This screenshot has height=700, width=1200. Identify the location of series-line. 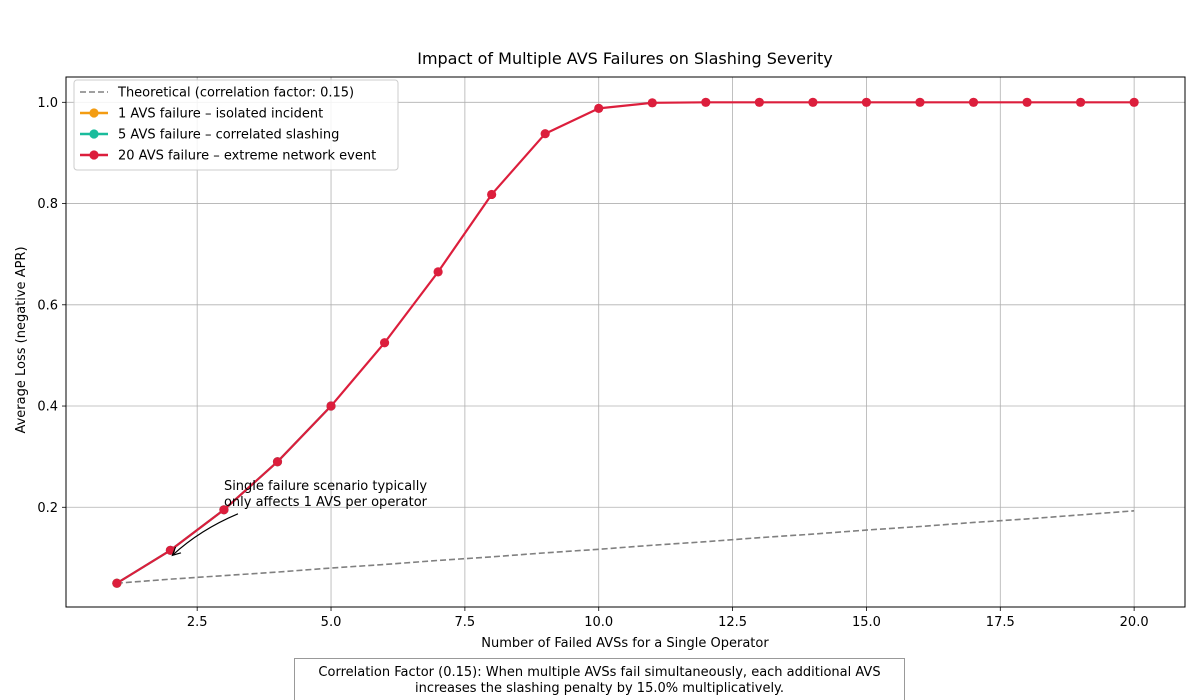
(625, 547).